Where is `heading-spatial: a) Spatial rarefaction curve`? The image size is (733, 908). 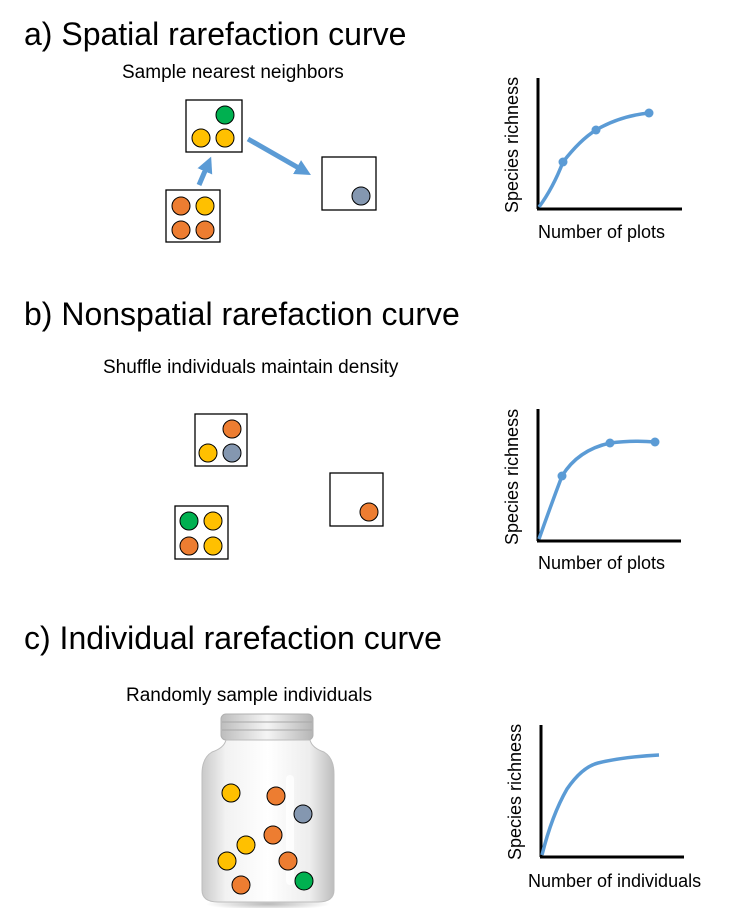
heading-spatial: a) Spatial rarefaction curve is located at coordinates (215, 34).